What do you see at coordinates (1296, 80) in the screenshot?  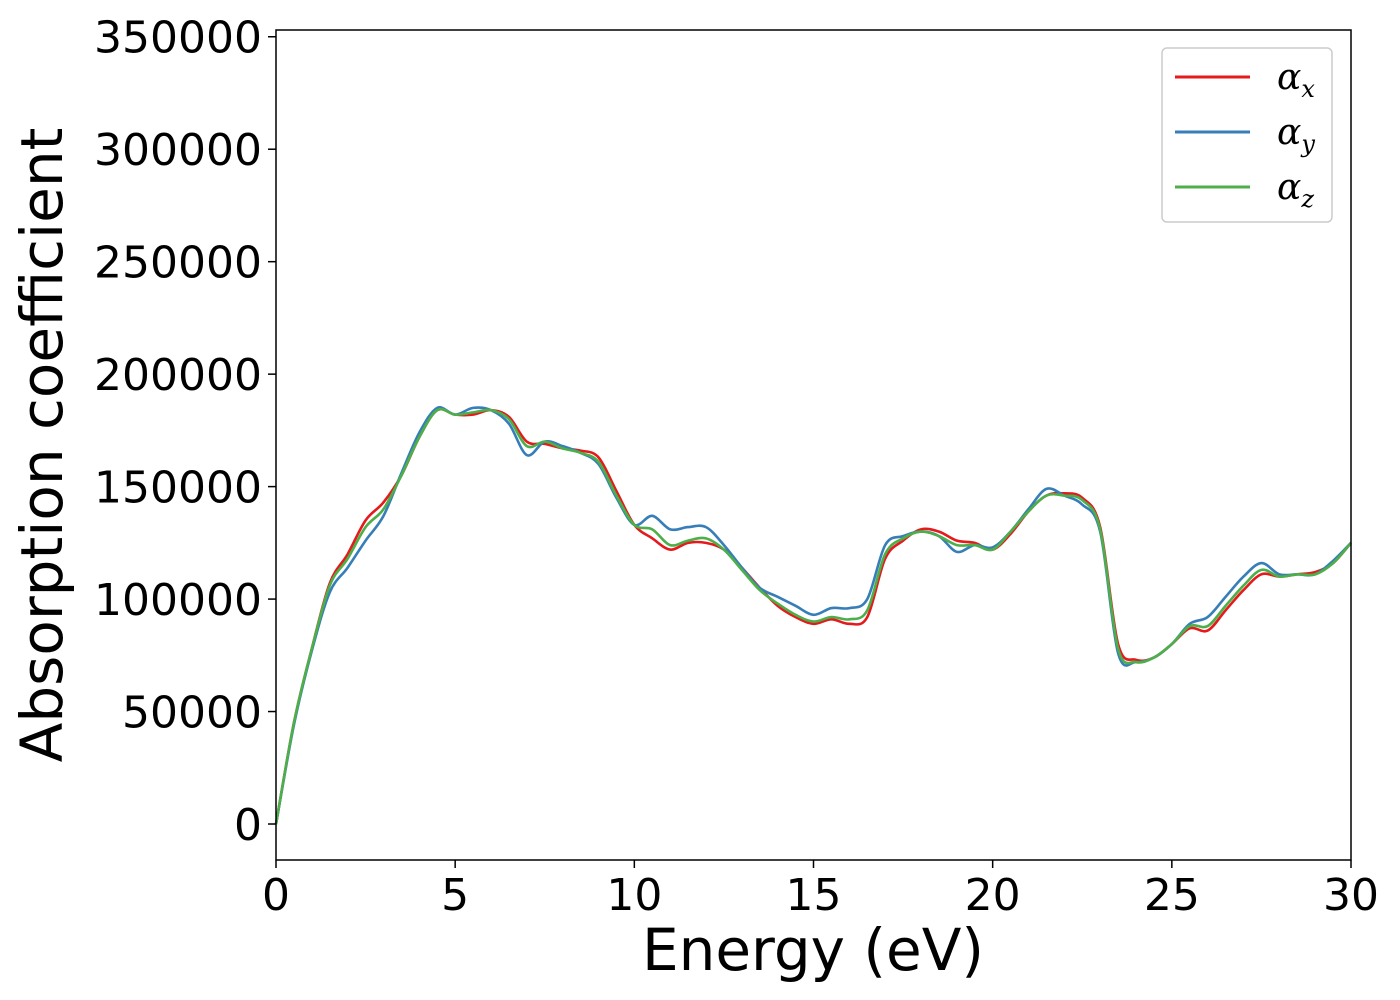 I see `legend-label-x: αx` at bounding box center [1296, 80].